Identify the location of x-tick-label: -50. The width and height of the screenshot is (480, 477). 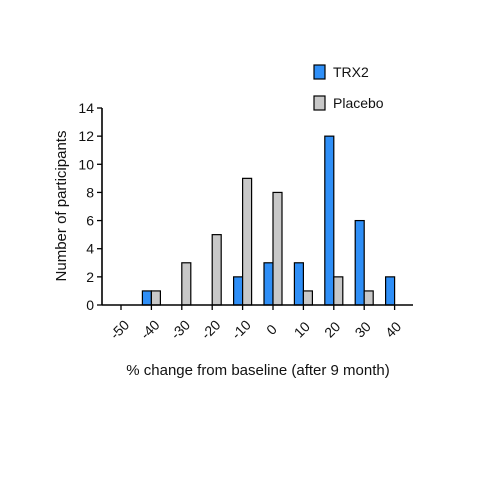
(120, 330).